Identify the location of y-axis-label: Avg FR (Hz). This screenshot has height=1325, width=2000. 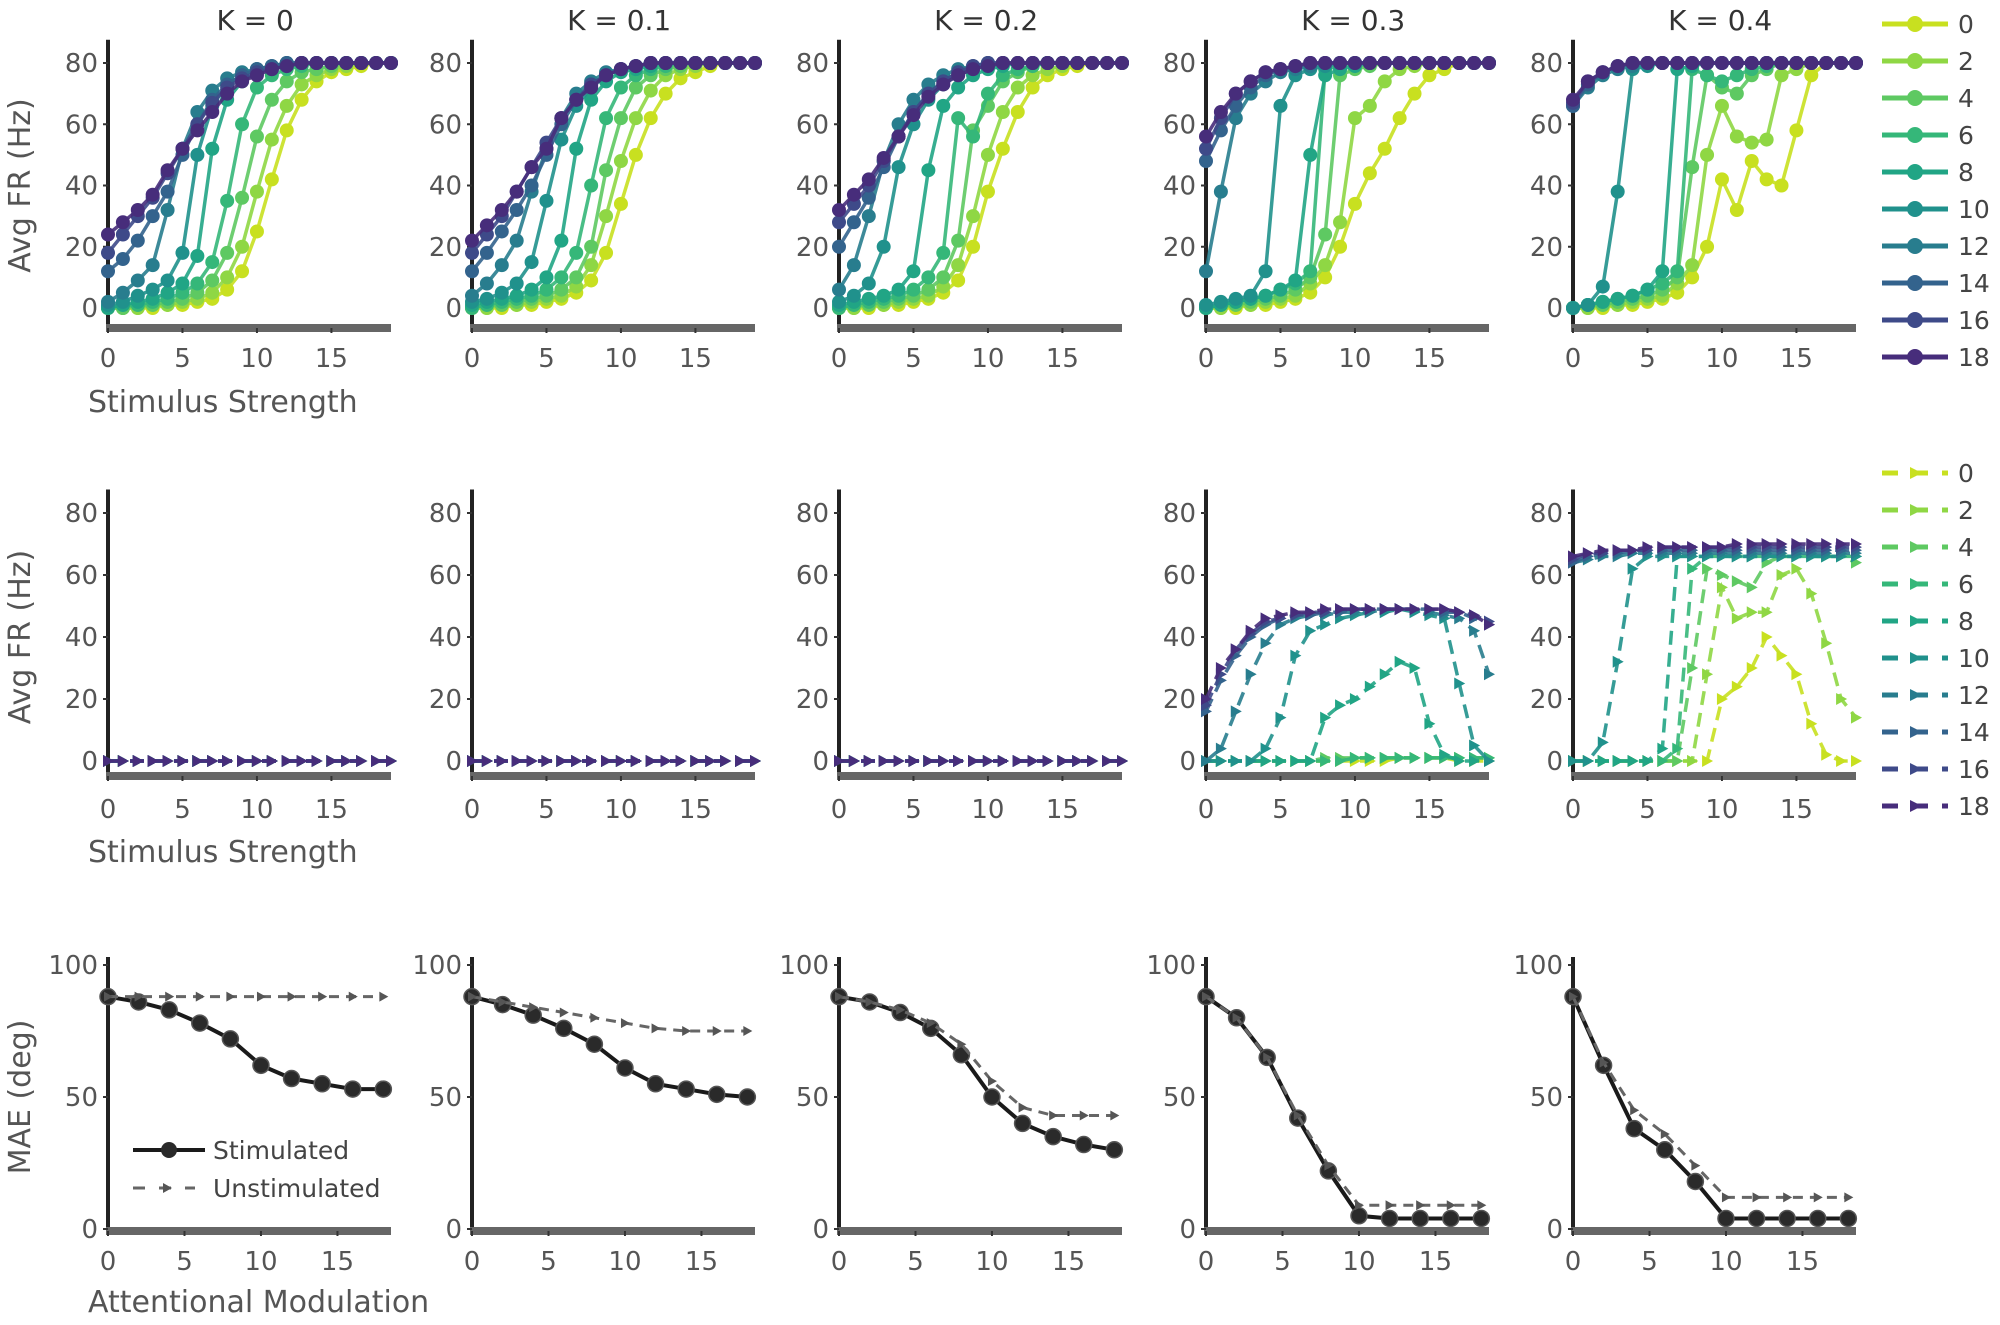
(20, 637).